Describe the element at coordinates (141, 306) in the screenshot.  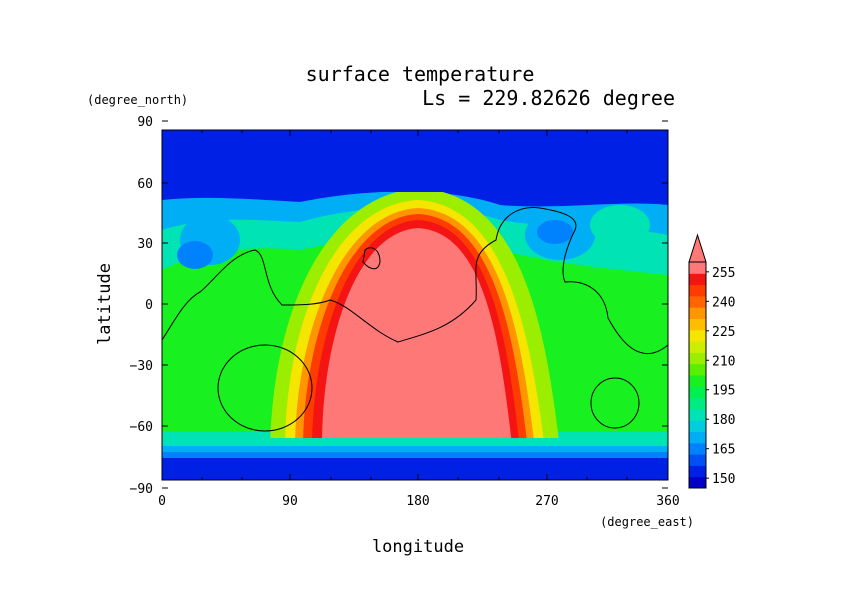
I see `y-tick-labels: 90 60 30 0 −30 −60 −90` at that location.